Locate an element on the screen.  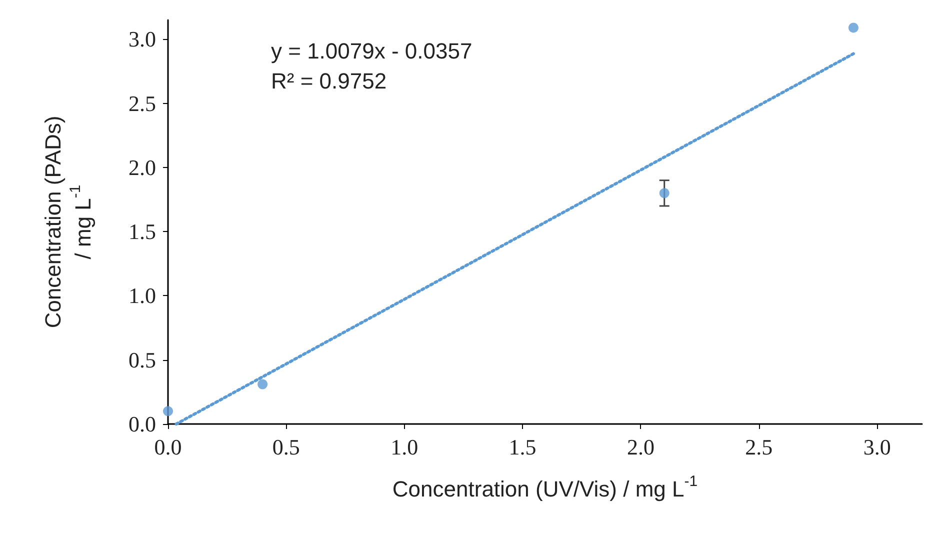
x-tick-label: 1.0 is located at coordinates (404, 447).